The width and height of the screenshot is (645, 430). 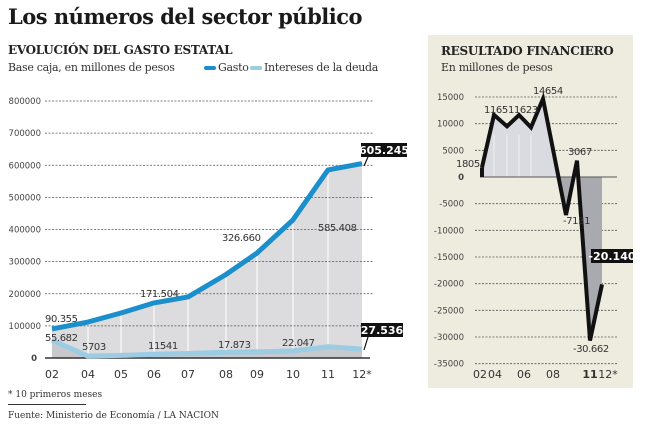 I want to click on intereses-line, so click(x=206, y=348).